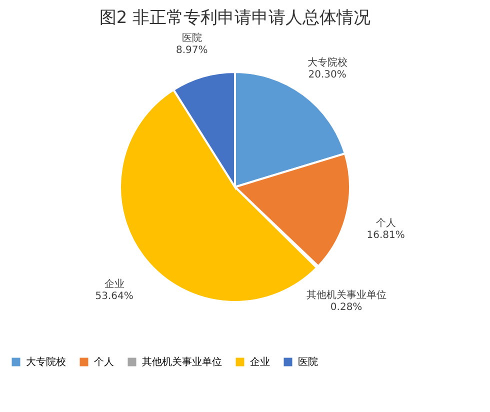 This screenshot has height=412, width=490. I want to click on legend-label: 医院, so click(308, 362).